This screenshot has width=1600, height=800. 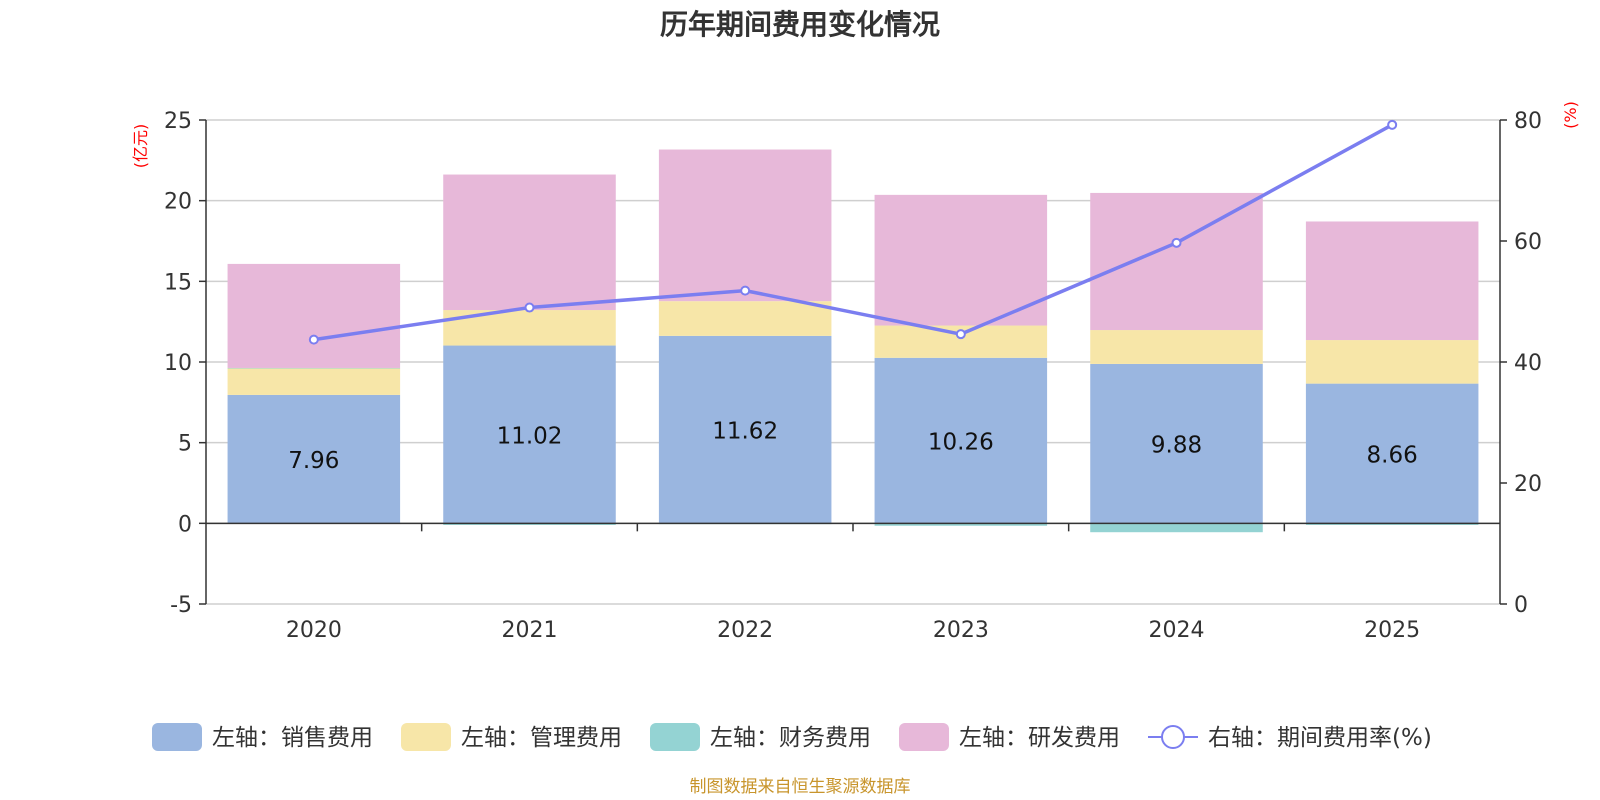 I want to click on right-tick-label: 80, so click(x=1528, y=121).